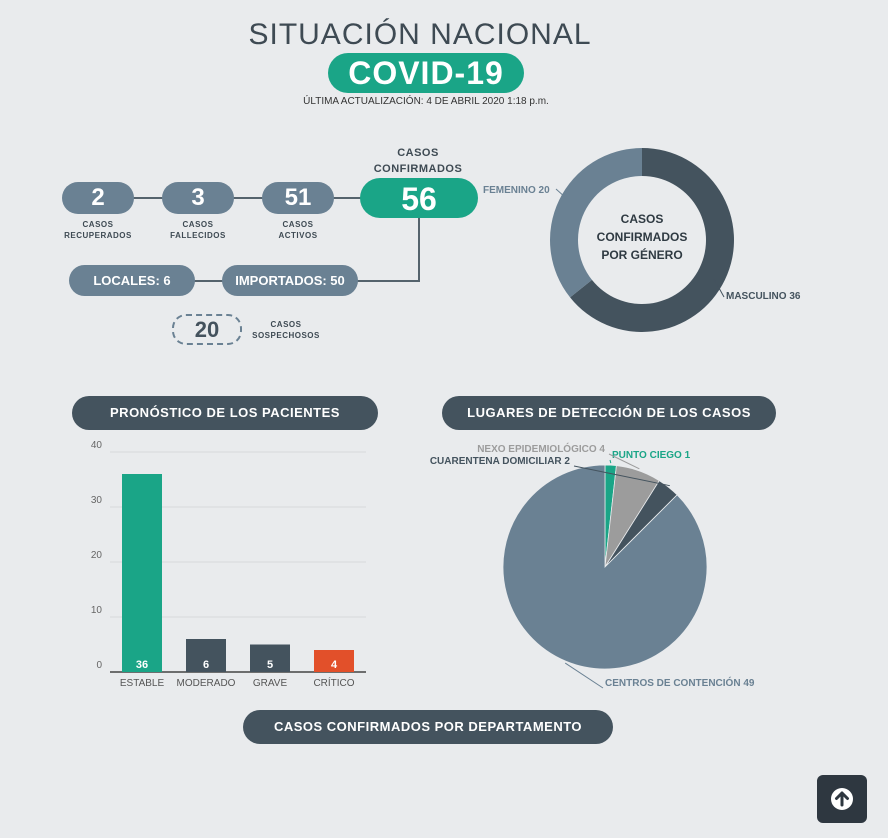 The width and height of the screenshot is (888, 838). Describe the element at coordinates (605, 567) in the screenshot. I see `pie-slice` at that location.